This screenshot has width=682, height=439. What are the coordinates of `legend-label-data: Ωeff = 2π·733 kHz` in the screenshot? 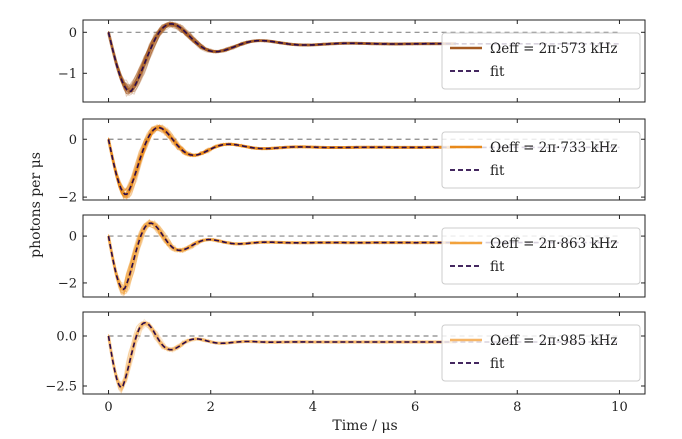 It's located at (554, 148).